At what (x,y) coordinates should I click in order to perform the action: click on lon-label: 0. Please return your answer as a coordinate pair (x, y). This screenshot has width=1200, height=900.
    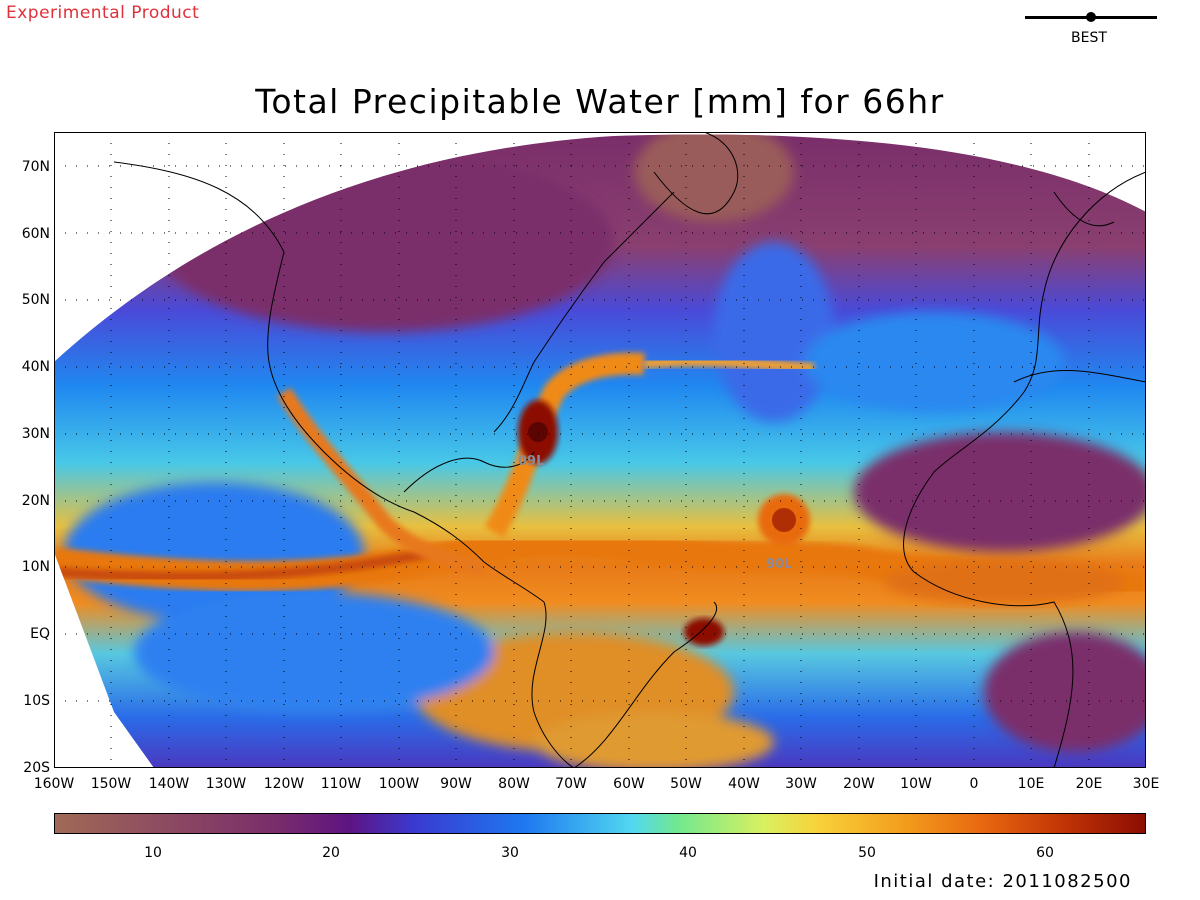
    Looking at the image, I should click on (974, 784).